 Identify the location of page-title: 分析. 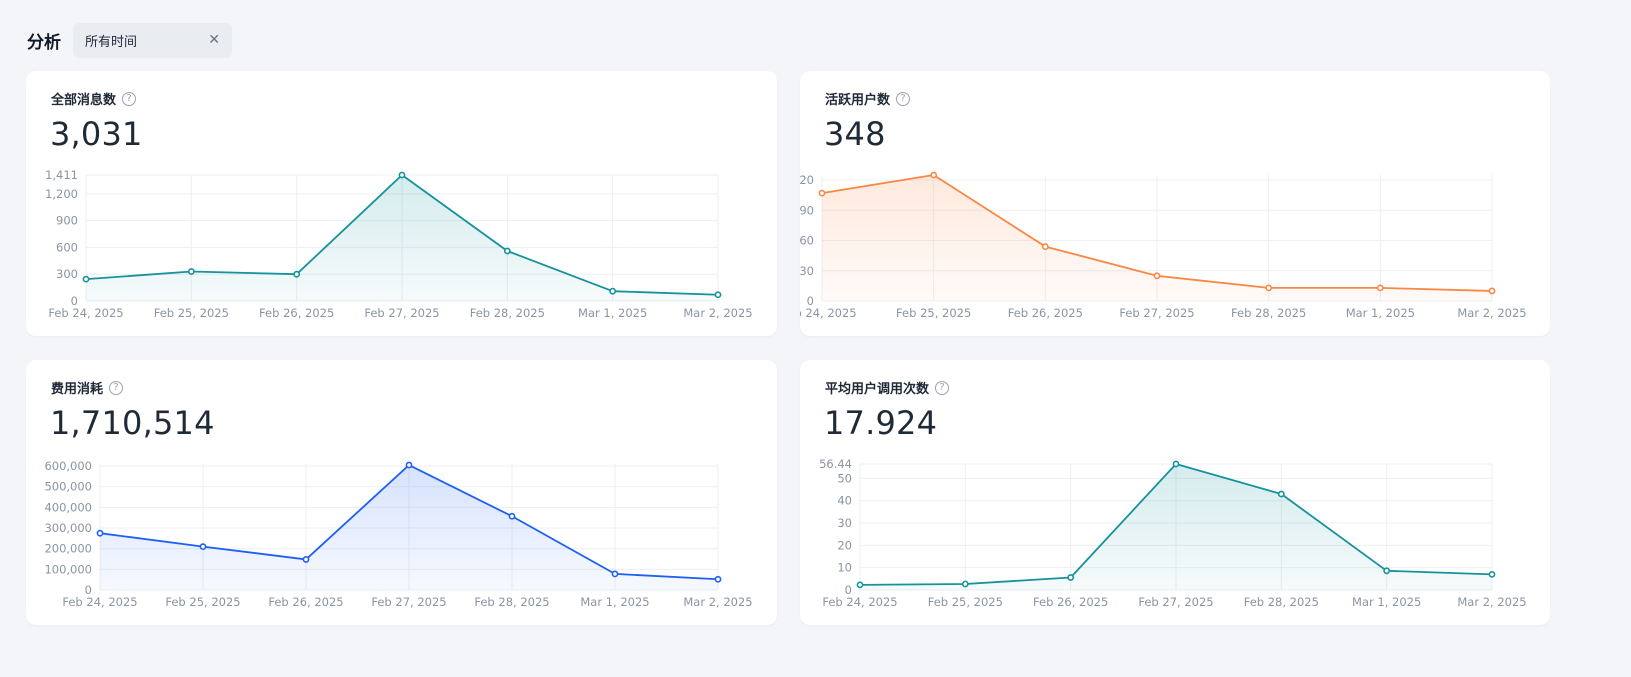
(44, 42).